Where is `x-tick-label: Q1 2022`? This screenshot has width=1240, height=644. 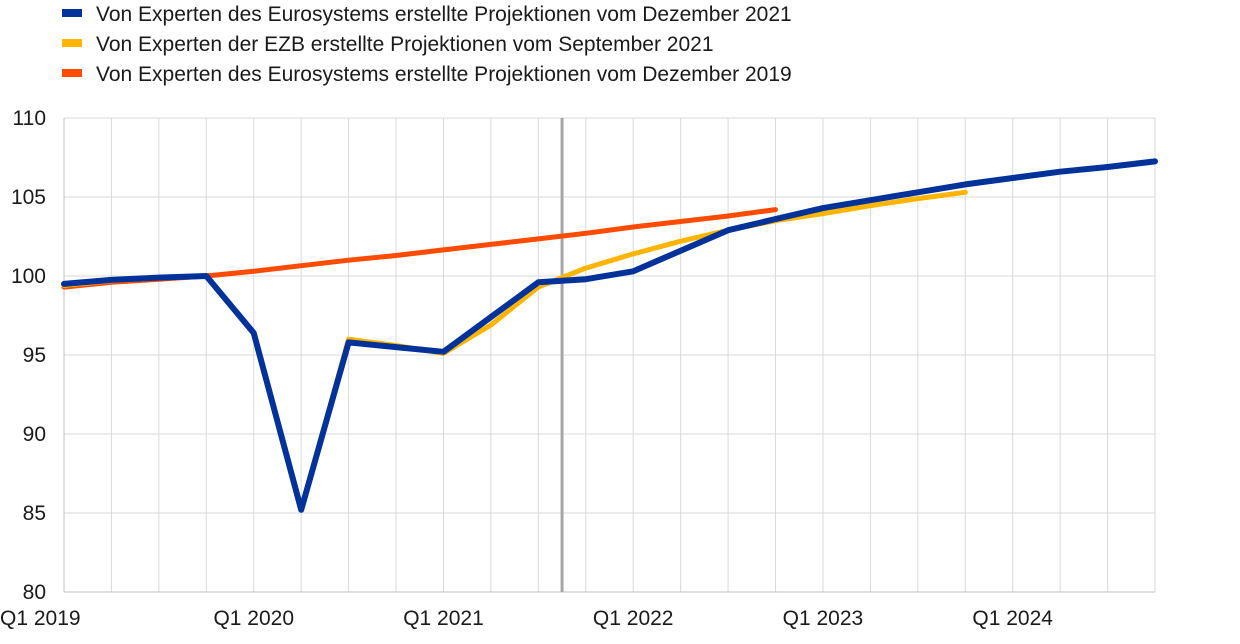
x-tick-label: Q1 2022 is located at coordinates (633, 618).